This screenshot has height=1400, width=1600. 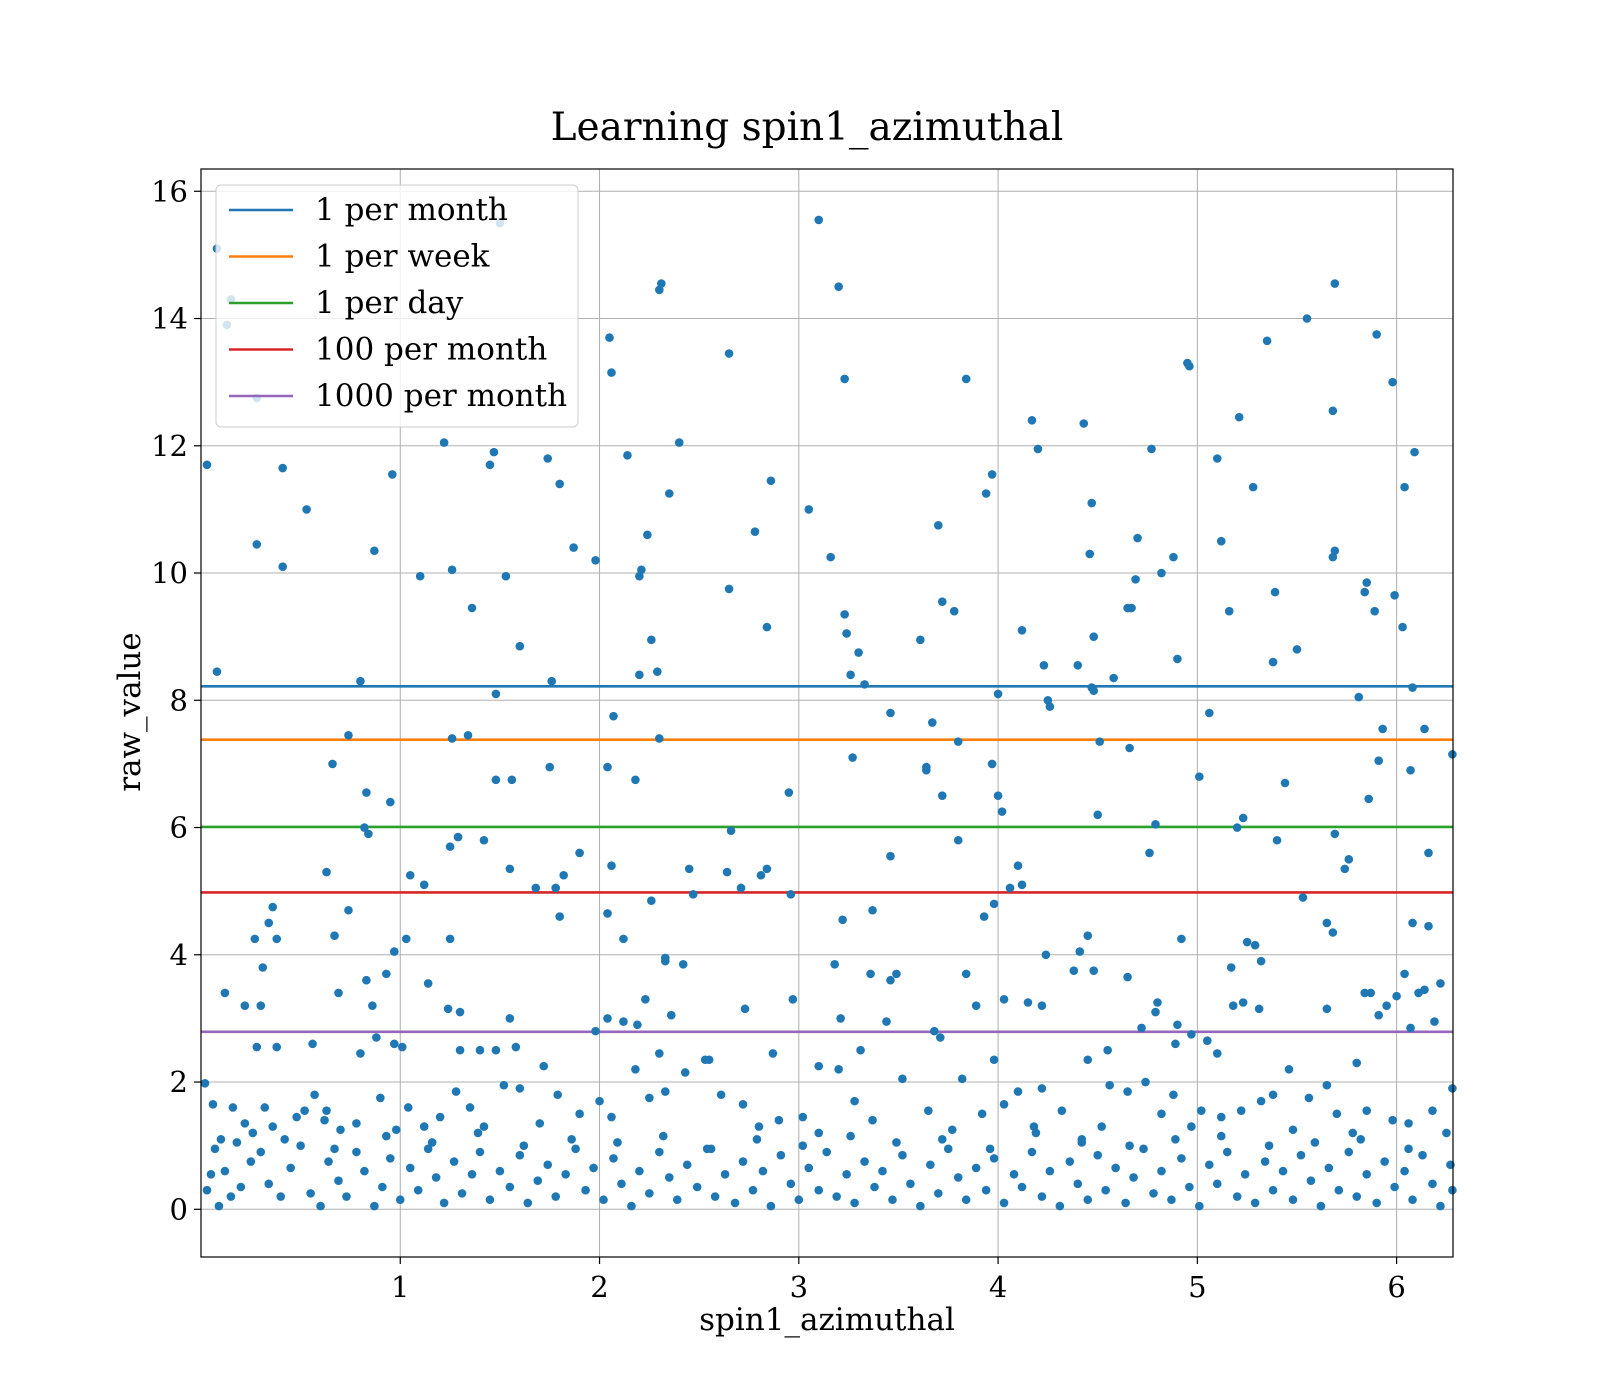 What do you see at coordinates (402, 257) in the screenshot?
I see `legend-label-1: 1 per week` at bounding box center [402, 257].